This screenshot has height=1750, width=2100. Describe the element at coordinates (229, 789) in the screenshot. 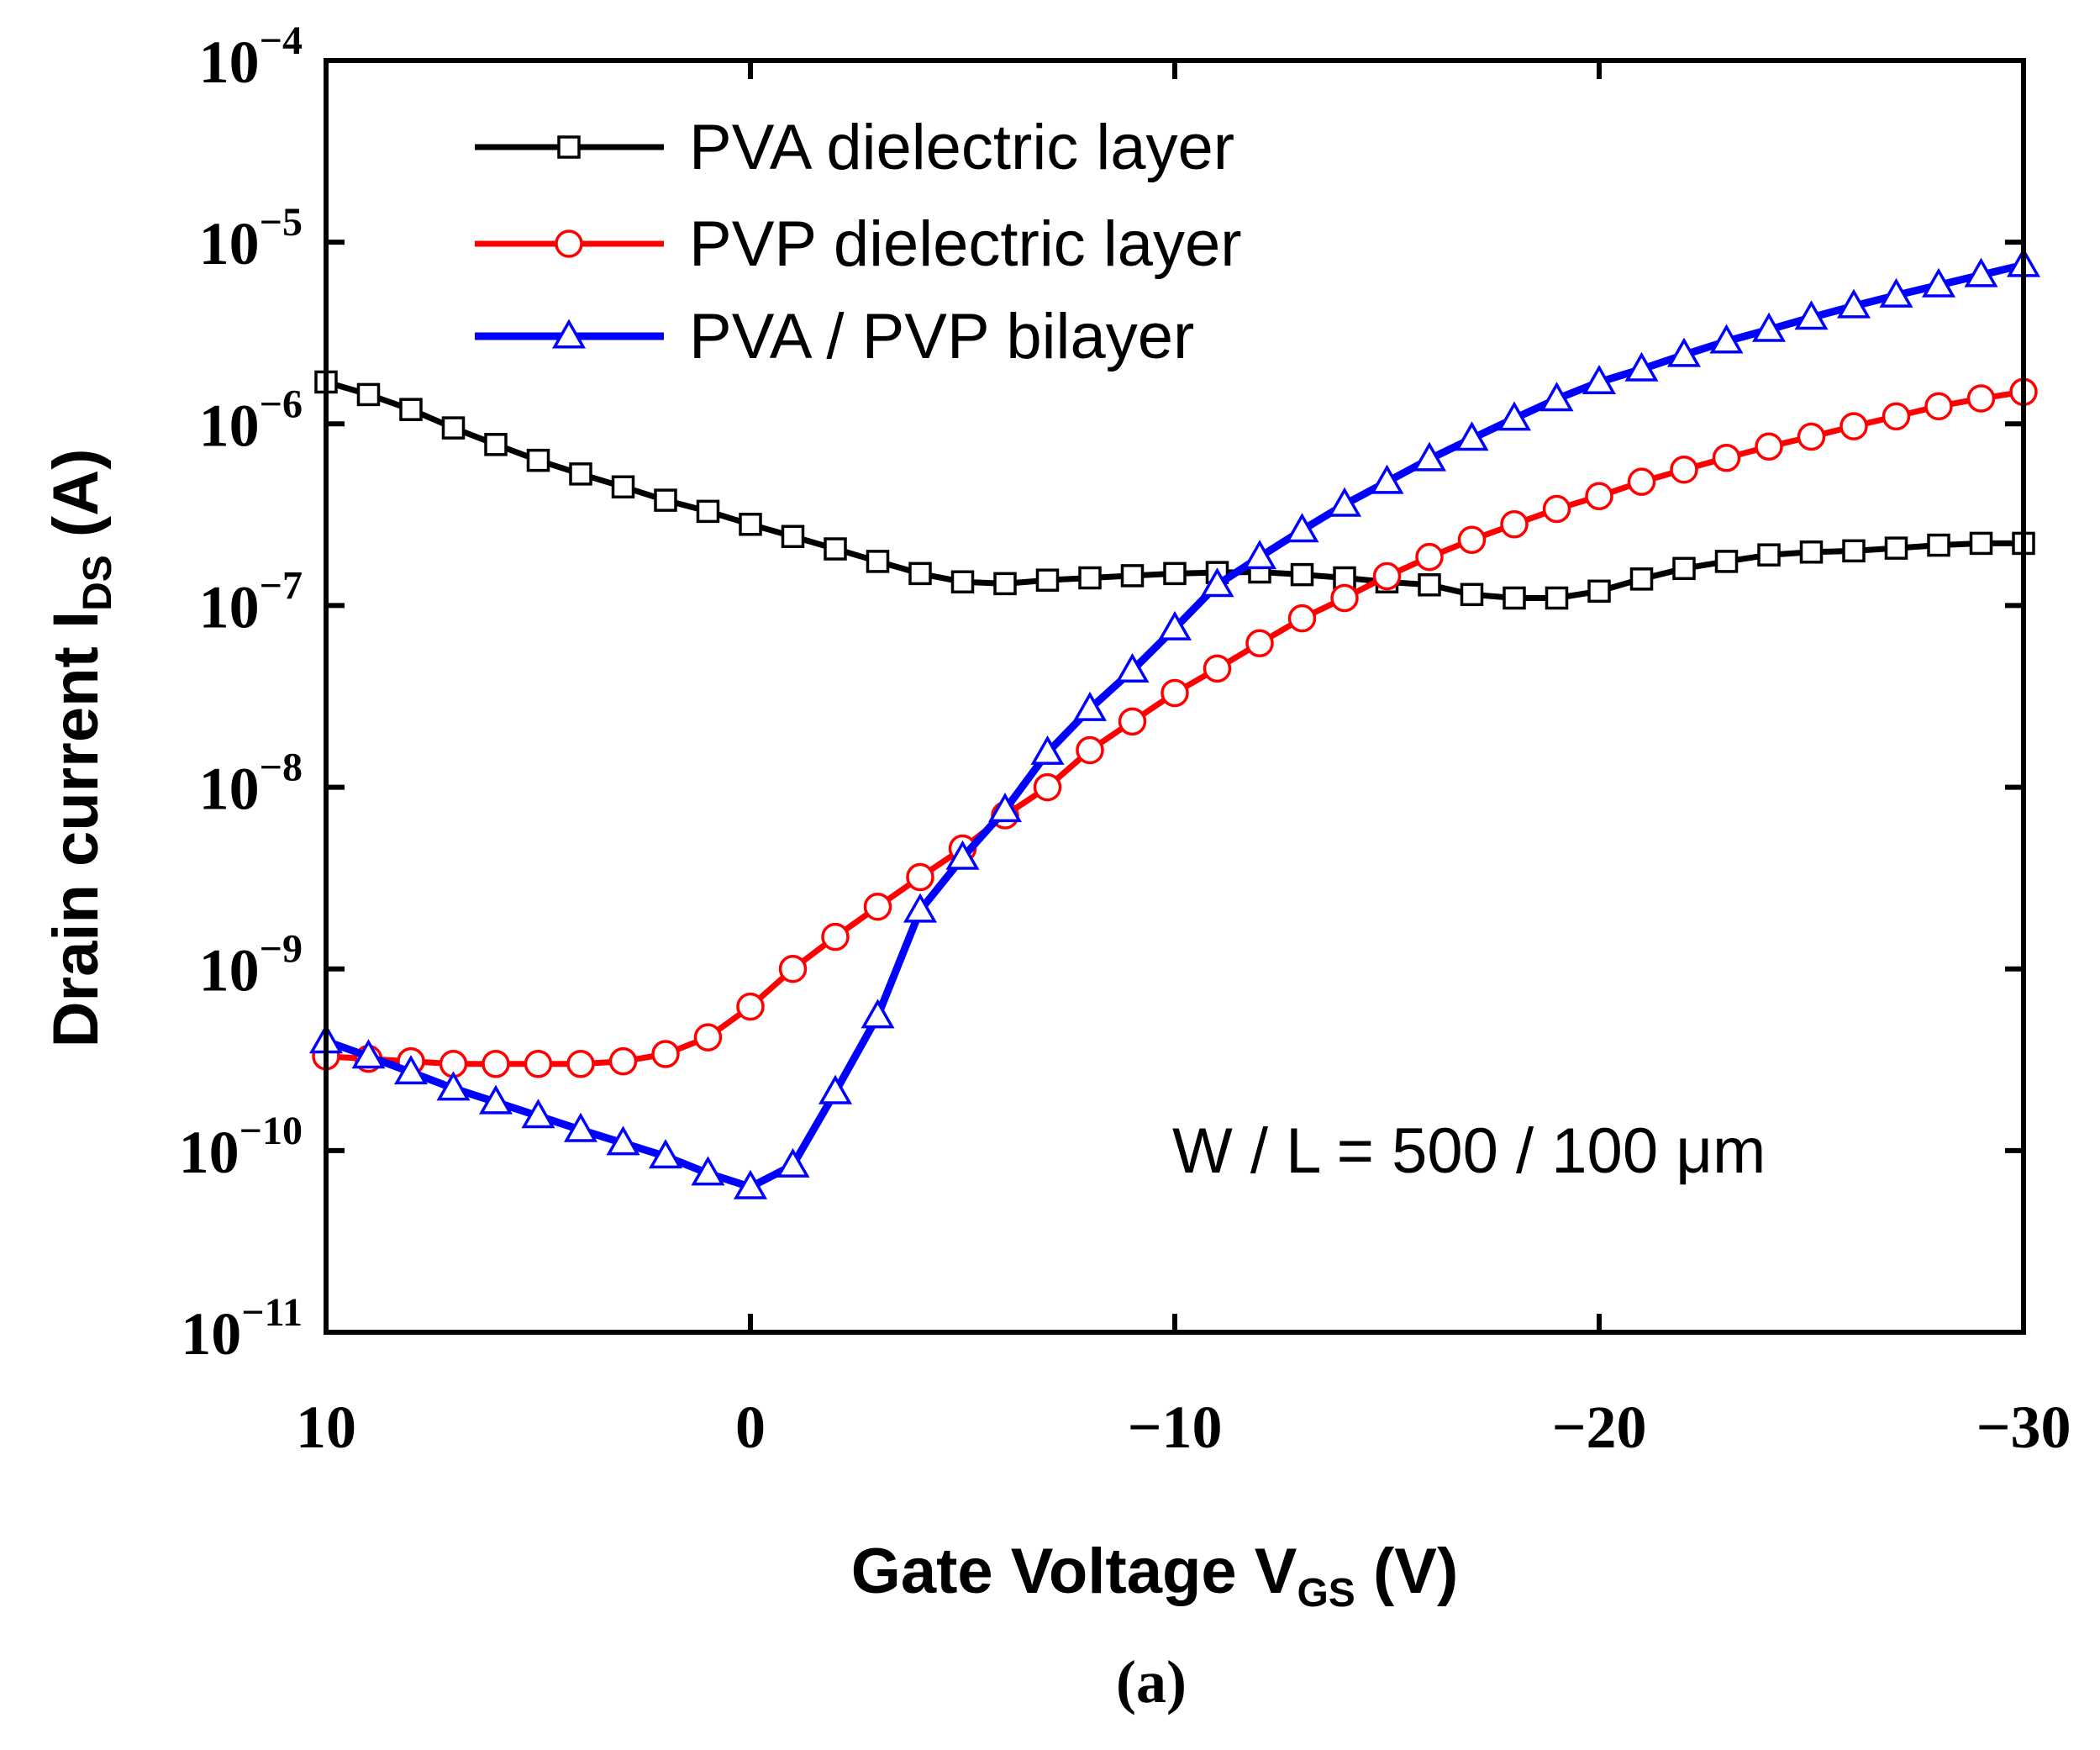

I see `y-tick-base-3: 10` at that location.